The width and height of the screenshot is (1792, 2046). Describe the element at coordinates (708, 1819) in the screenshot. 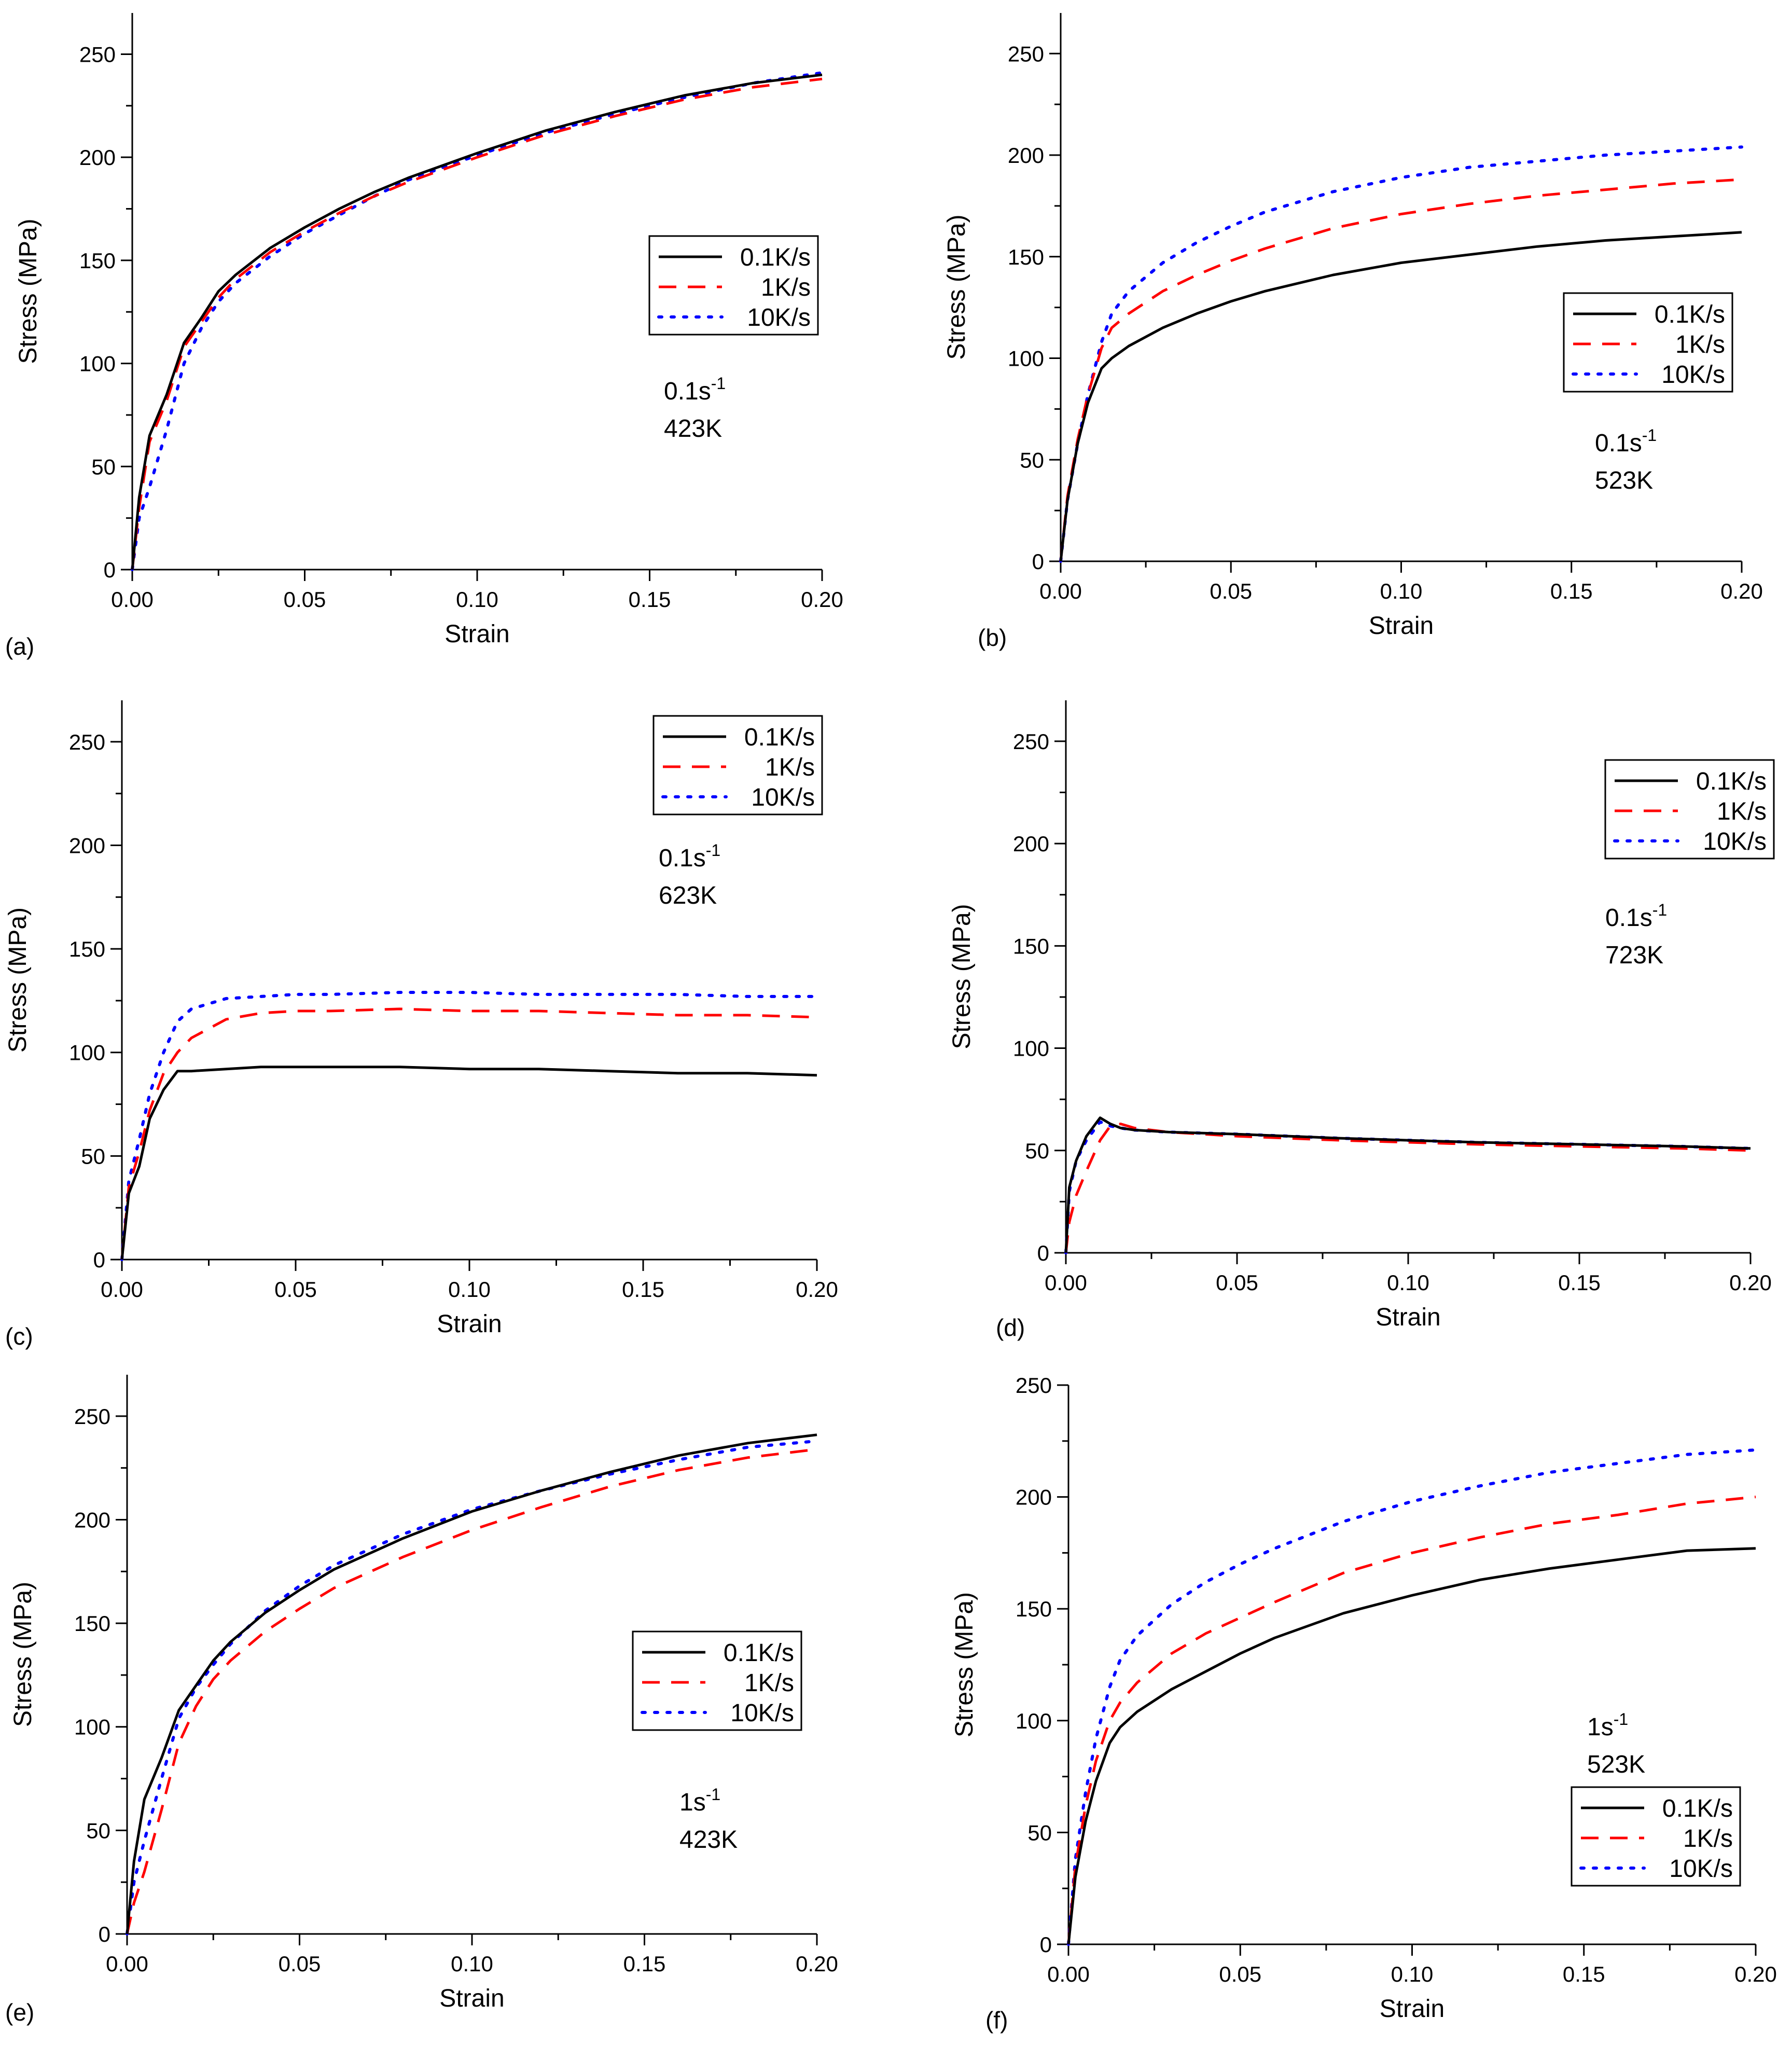

I see `condition-annotation: 1s-1 423K` at that location.